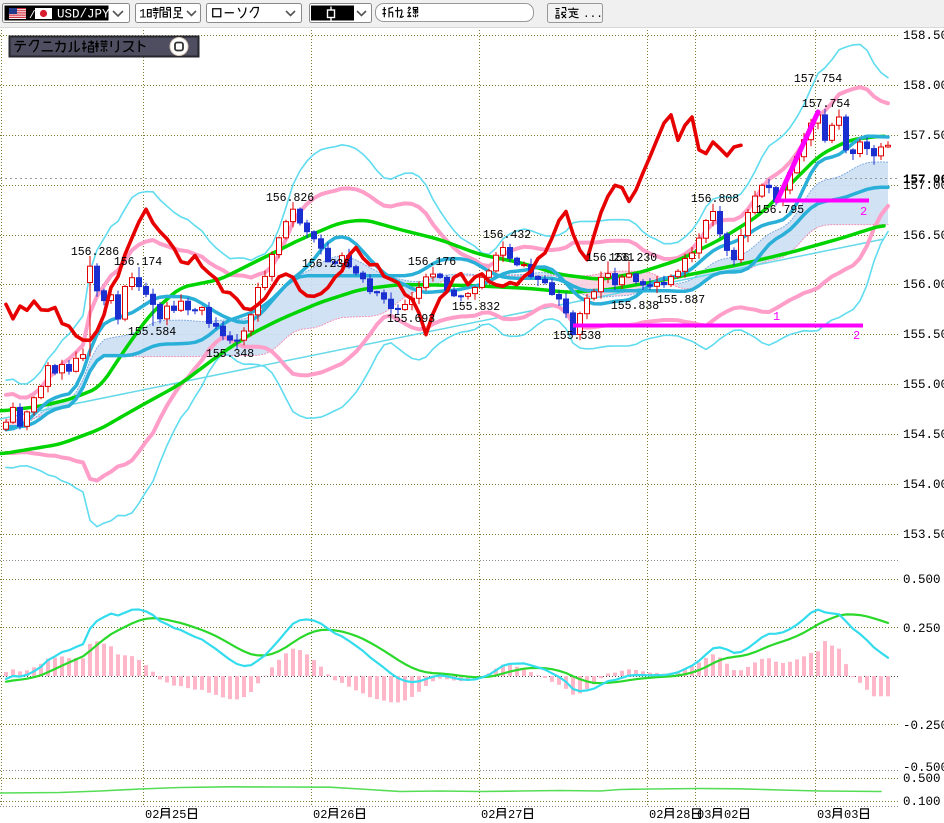  I want to click on svg-text: 157.50, so click(923, 136).